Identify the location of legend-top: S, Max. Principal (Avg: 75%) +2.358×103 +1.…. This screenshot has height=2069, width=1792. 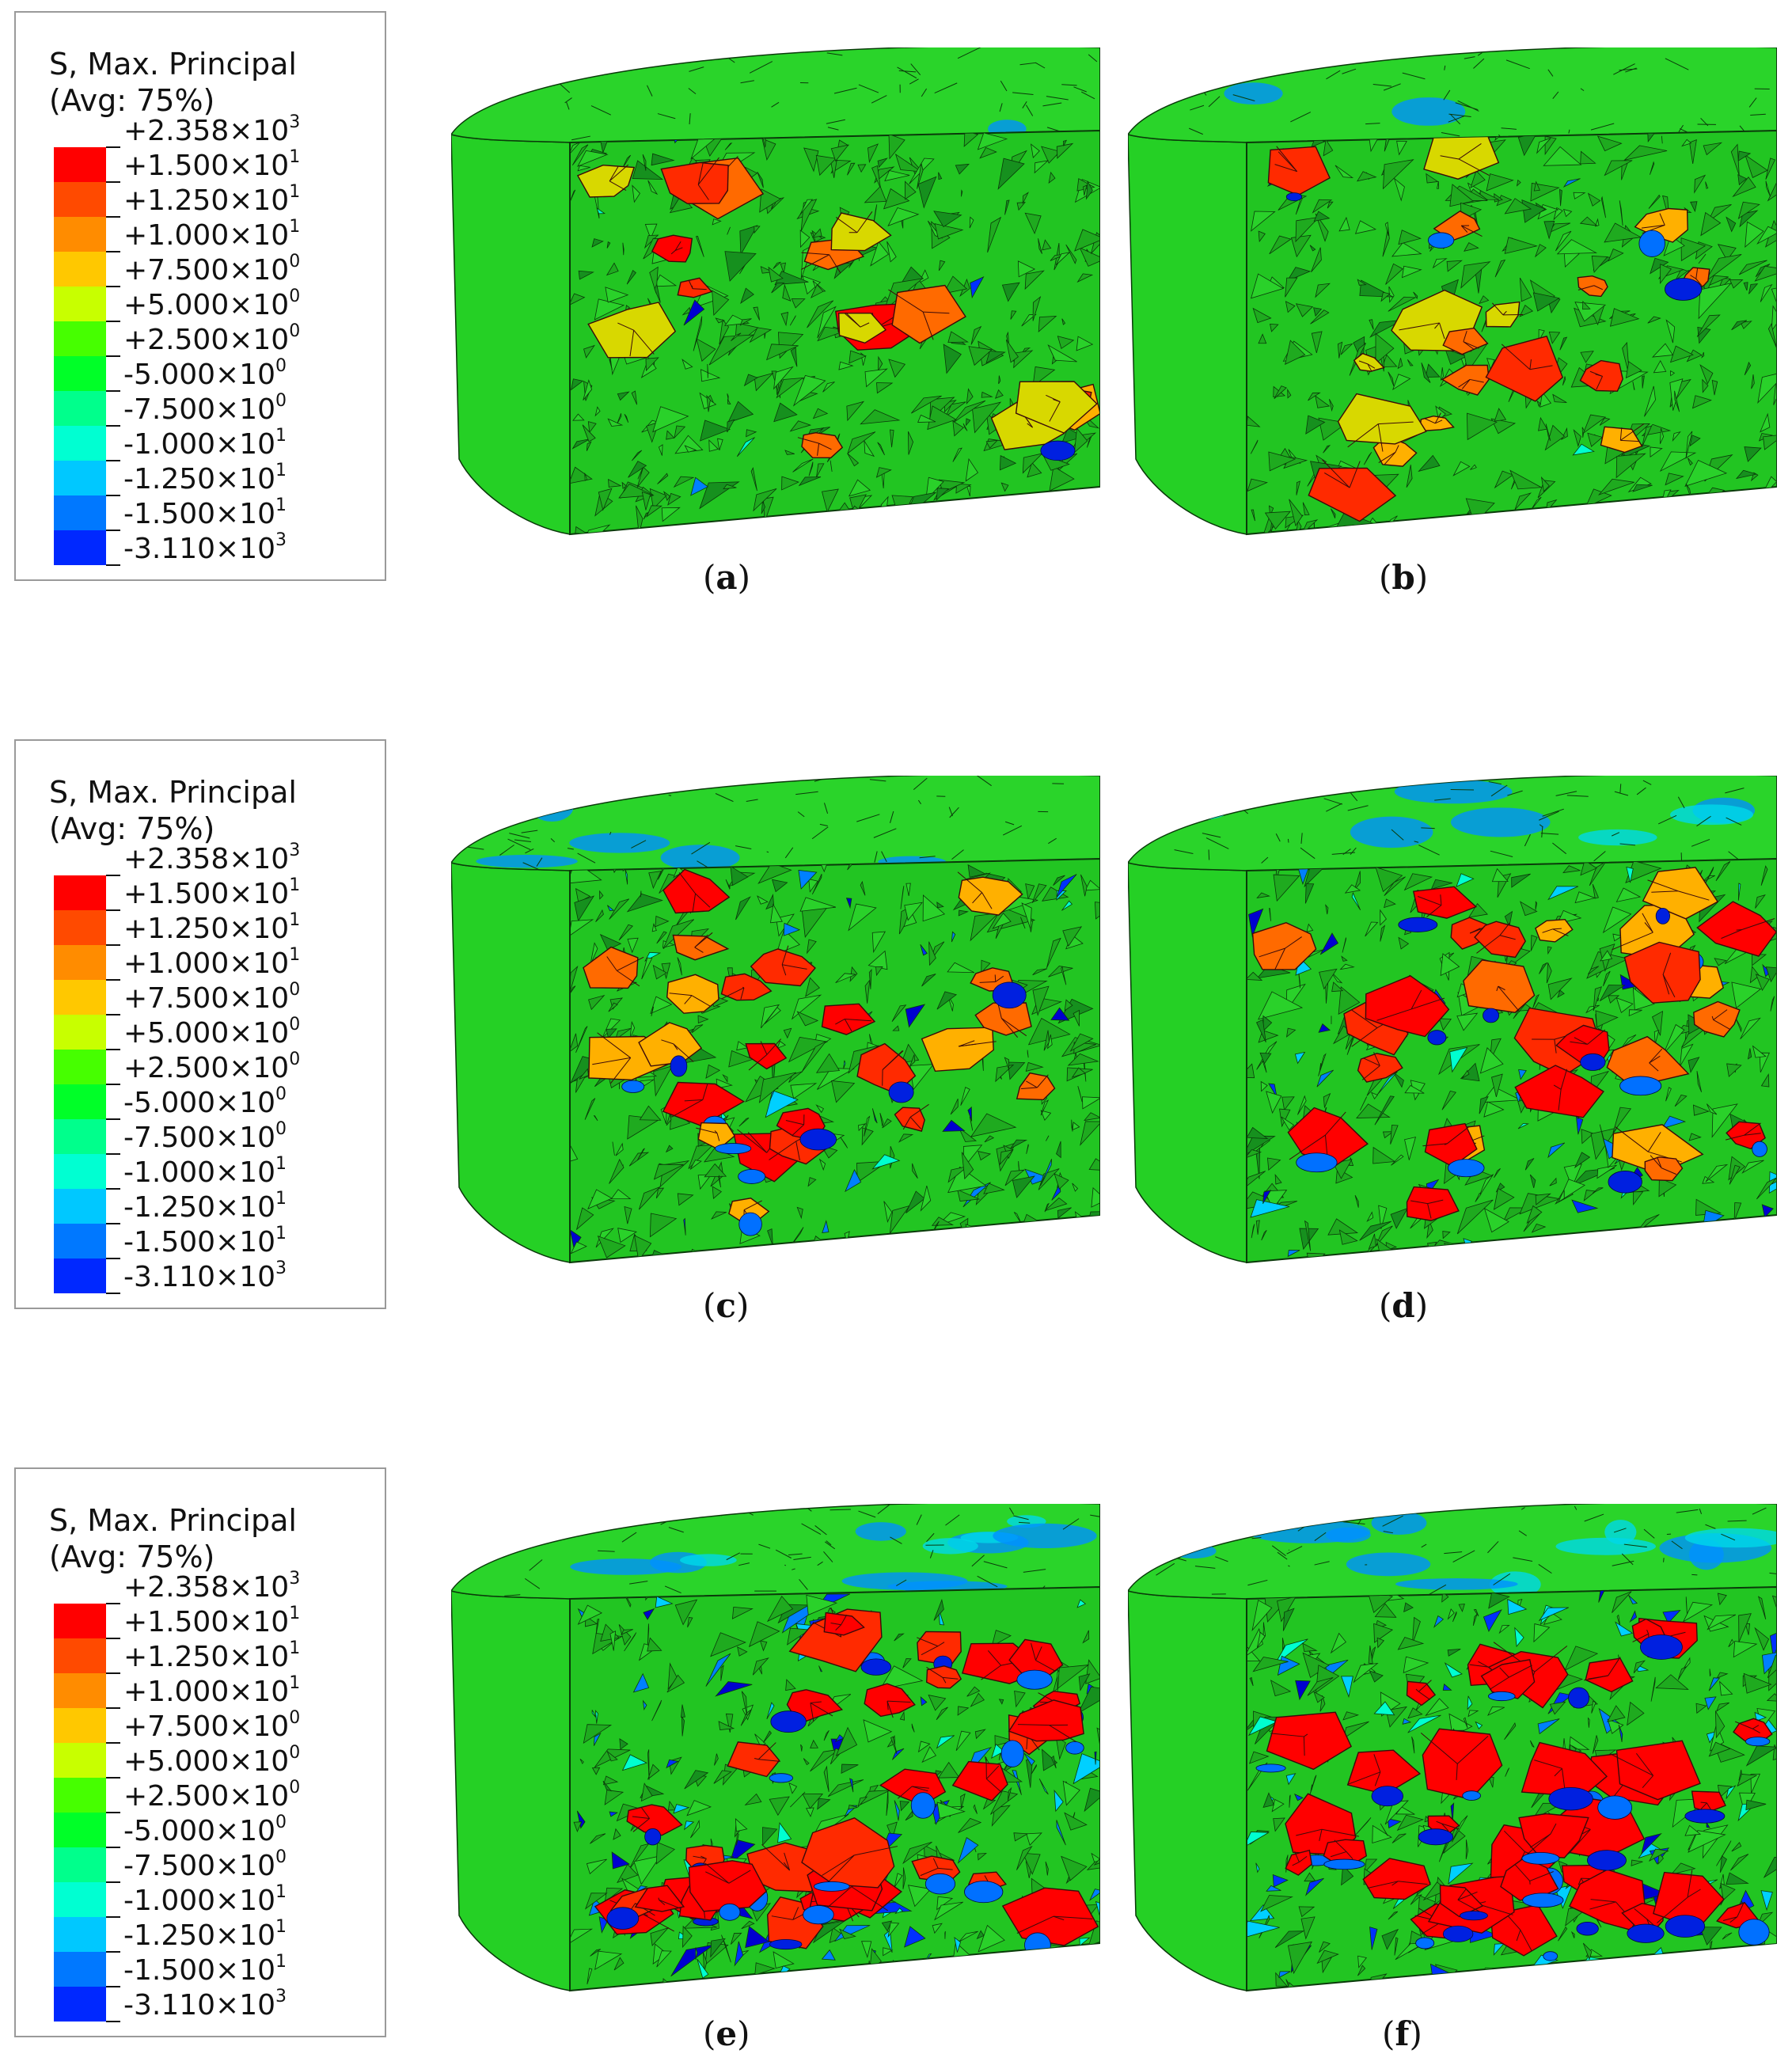
(200, 296).